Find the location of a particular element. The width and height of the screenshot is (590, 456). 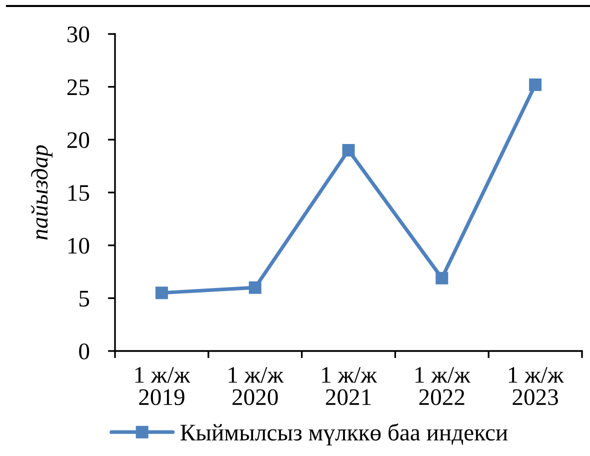

x-tick-label: 1 ж/ж 2020 is located at coordinates (256, 386).